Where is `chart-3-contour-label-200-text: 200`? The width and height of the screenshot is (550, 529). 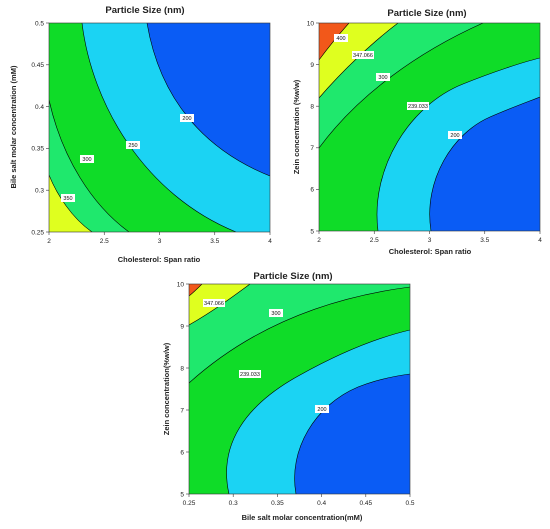
chart-3-contour-label-200-text: 200 is located at coordinates (321, 410).